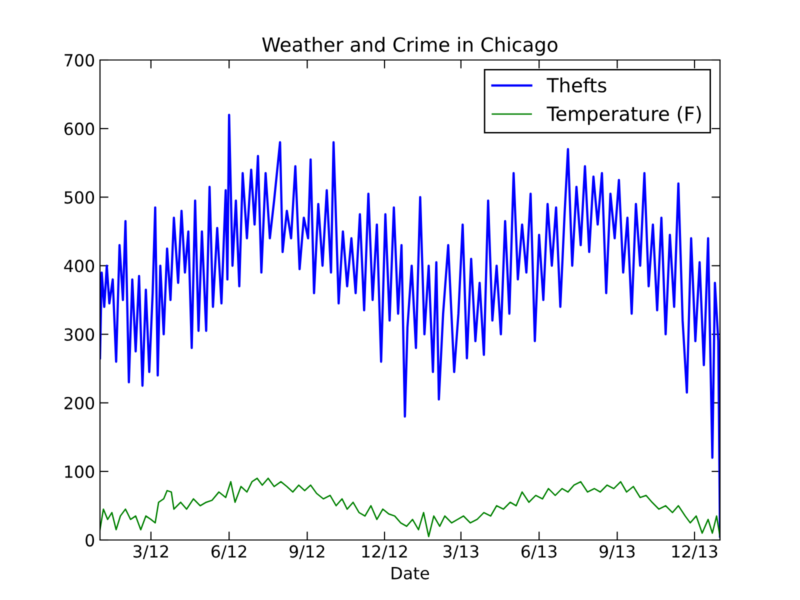 The height and width of the screenshot is (600, 800). I want to click on y-tick-label: 700, so click(79, 60).